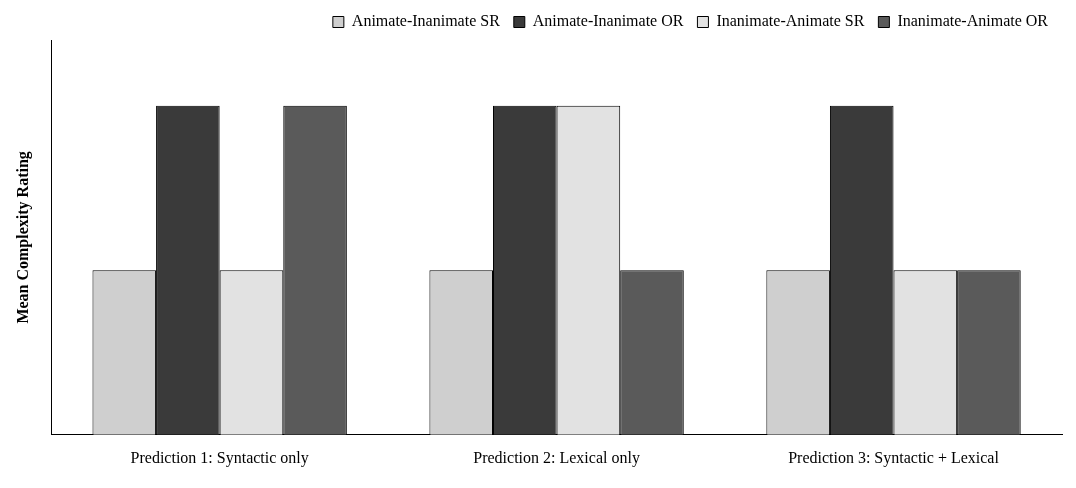 This screenshot has height=488, width=1076. What do you see at coordinates (22, 237) in the screenshot?
I see `y-axis-title: Mean Complexity Rating` at bounding box center [22, 237].